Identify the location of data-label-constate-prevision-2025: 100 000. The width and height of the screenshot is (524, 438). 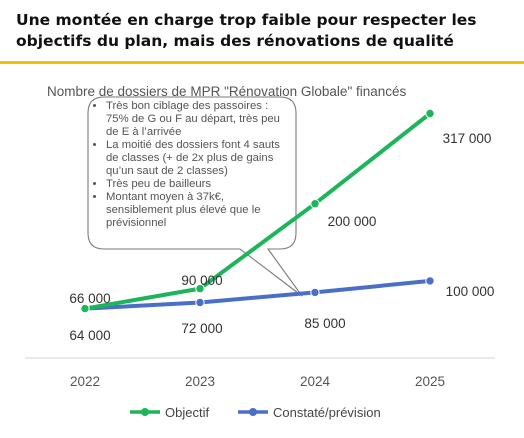
(470, 291).